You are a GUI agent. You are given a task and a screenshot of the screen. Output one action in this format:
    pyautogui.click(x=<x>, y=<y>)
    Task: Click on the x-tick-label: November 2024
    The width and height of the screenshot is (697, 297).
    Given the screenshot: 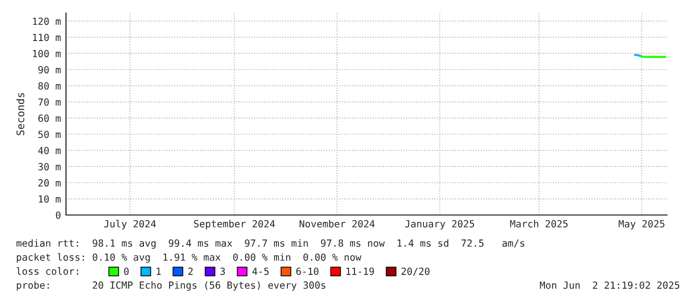 What is the action you would take?
    pyautogui.click(x=337, y=224)
    